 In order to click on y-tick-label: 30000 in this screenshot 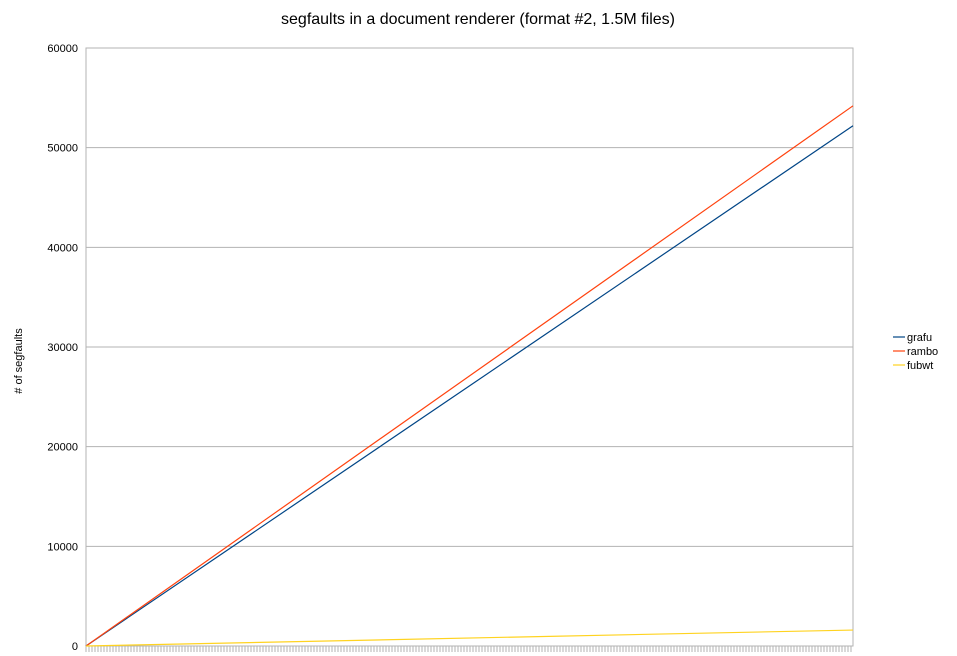, I will do `click(62, 348)`.